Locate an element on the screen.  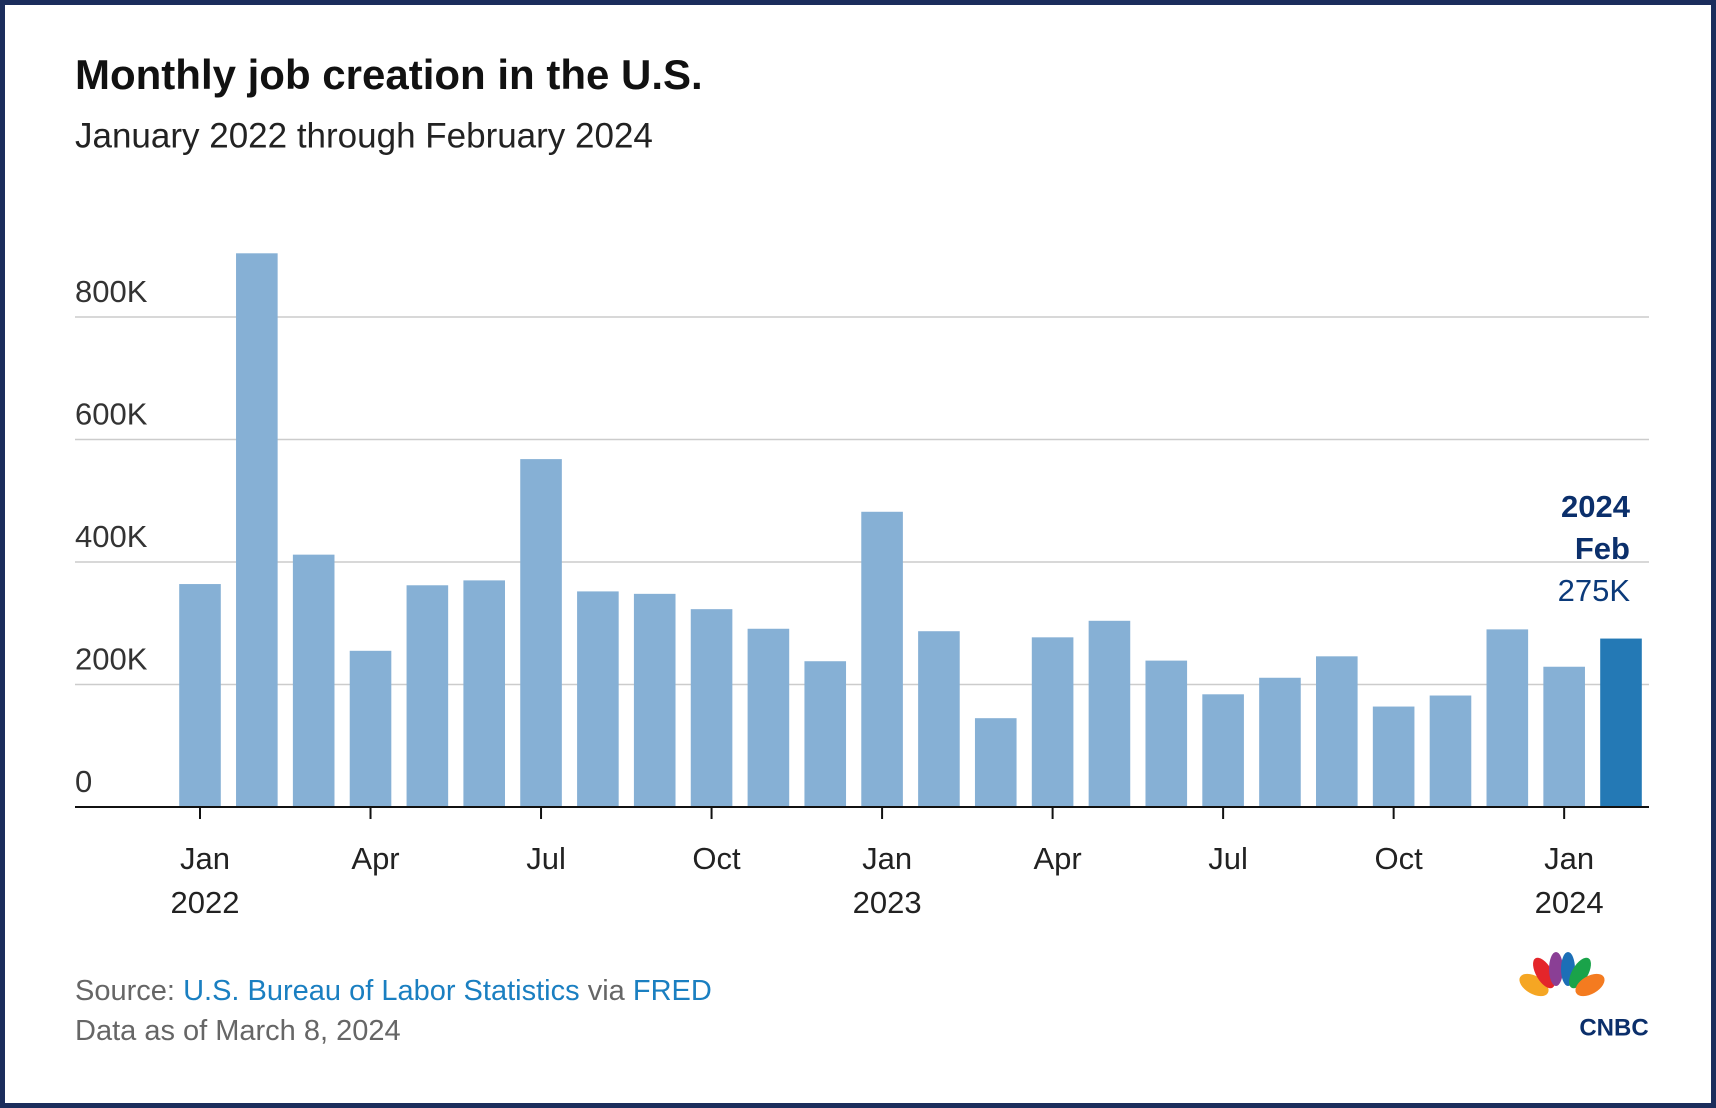
chart-subtitle: January 2022 through February 2024 is located at coordinates (364, 135).